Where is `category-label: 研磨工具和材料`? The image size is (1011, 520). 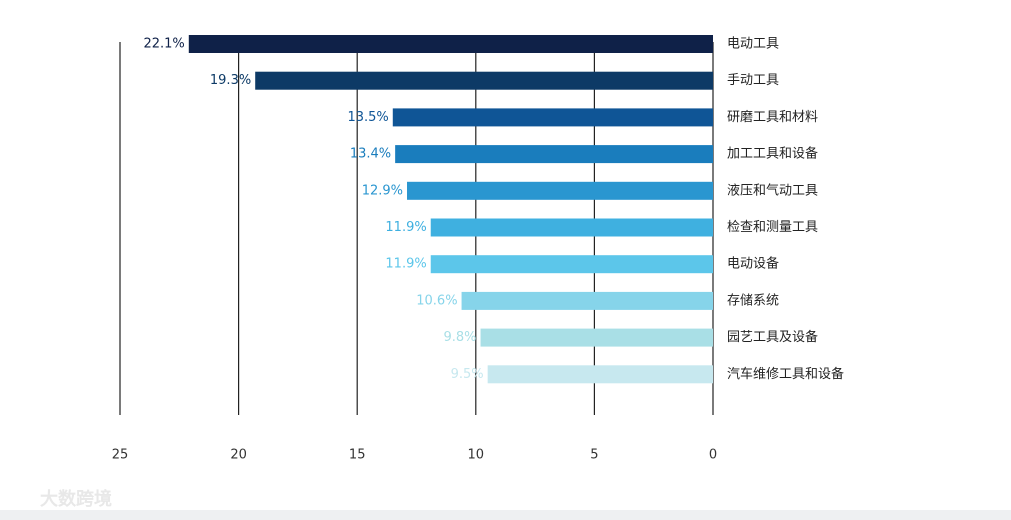 category-label: 研磨工具和材料 is located at coordinates (772, 117).